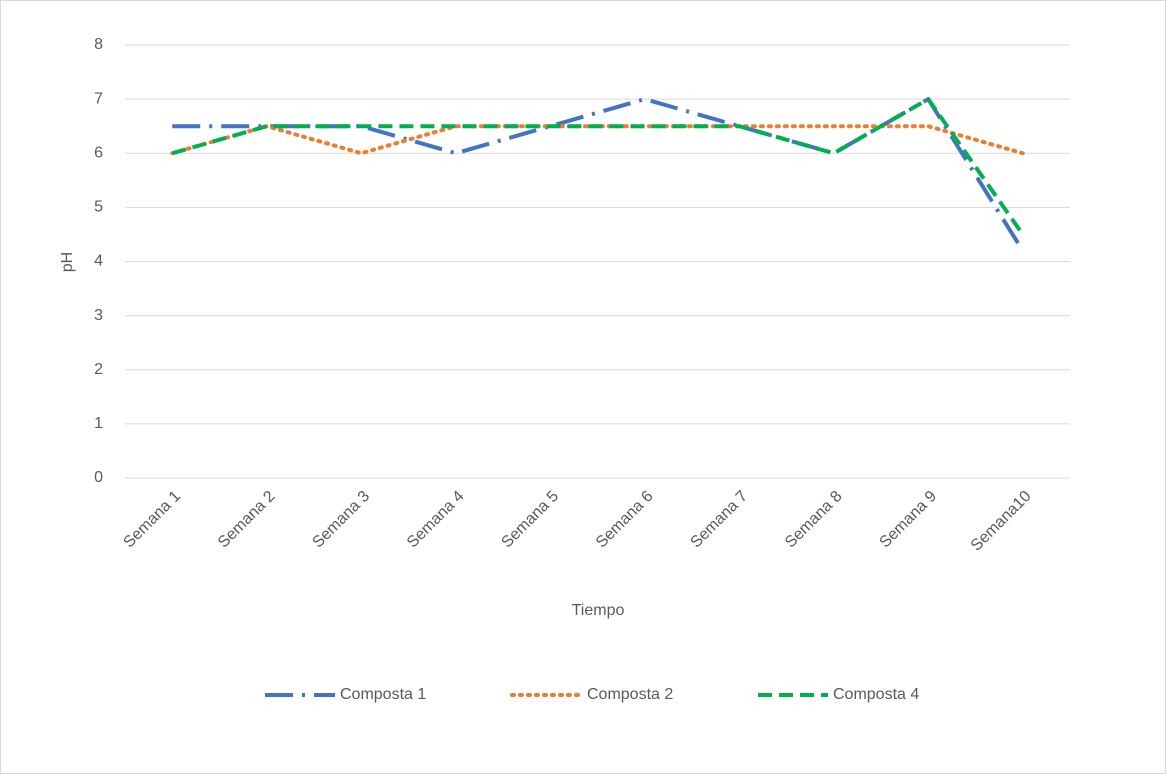  What do you see at coordinates (98, 207) in the screenshot?
I see `y-tick-label: 5` at bounding box center [98, 207].